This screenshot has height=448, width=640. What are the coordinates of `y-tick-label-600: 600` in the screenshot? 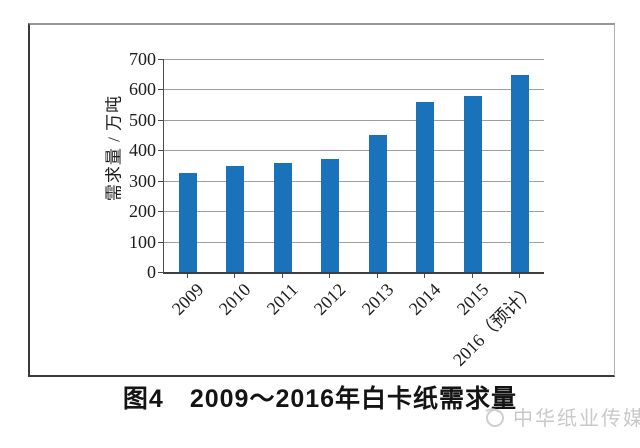 It's located at (142, 89).